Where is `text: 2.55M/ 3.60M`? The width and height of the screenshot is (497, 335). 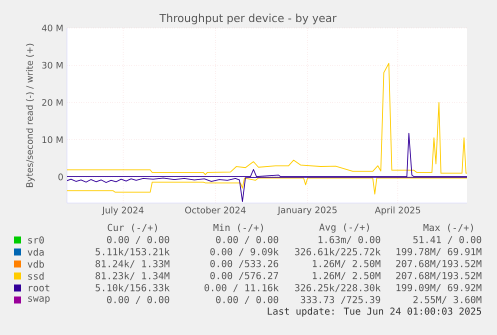
text: 2.55M/ 3.60M is located at coordinates (447, 300).